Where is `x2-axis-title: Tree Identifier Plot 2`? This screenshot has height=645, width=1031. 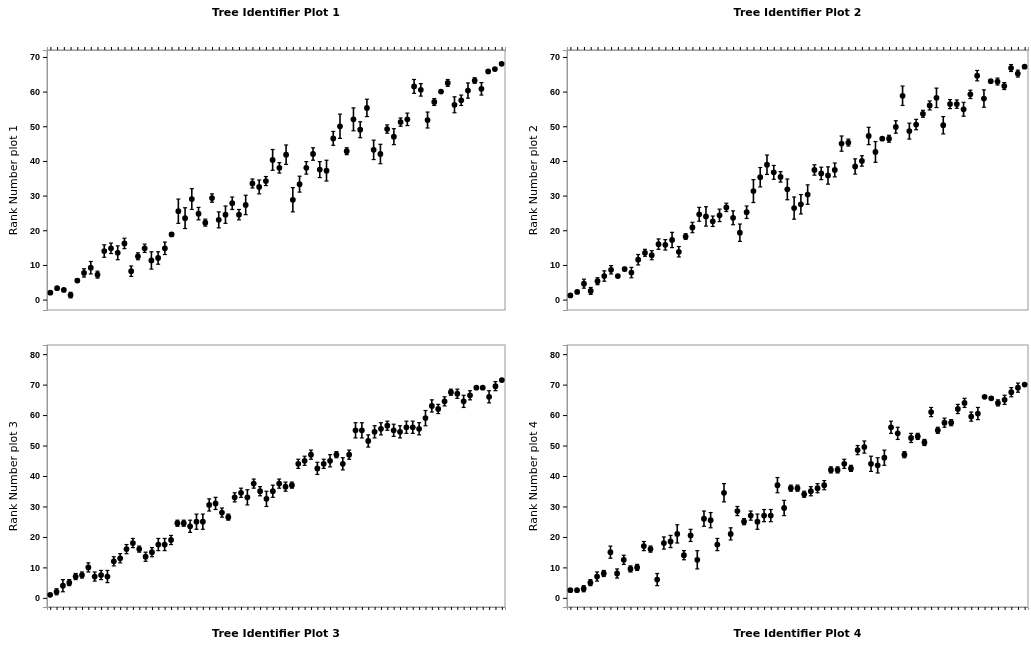 x2-axis-title: Tree Identifier Plot 2 is located at coordinates (797, 12).